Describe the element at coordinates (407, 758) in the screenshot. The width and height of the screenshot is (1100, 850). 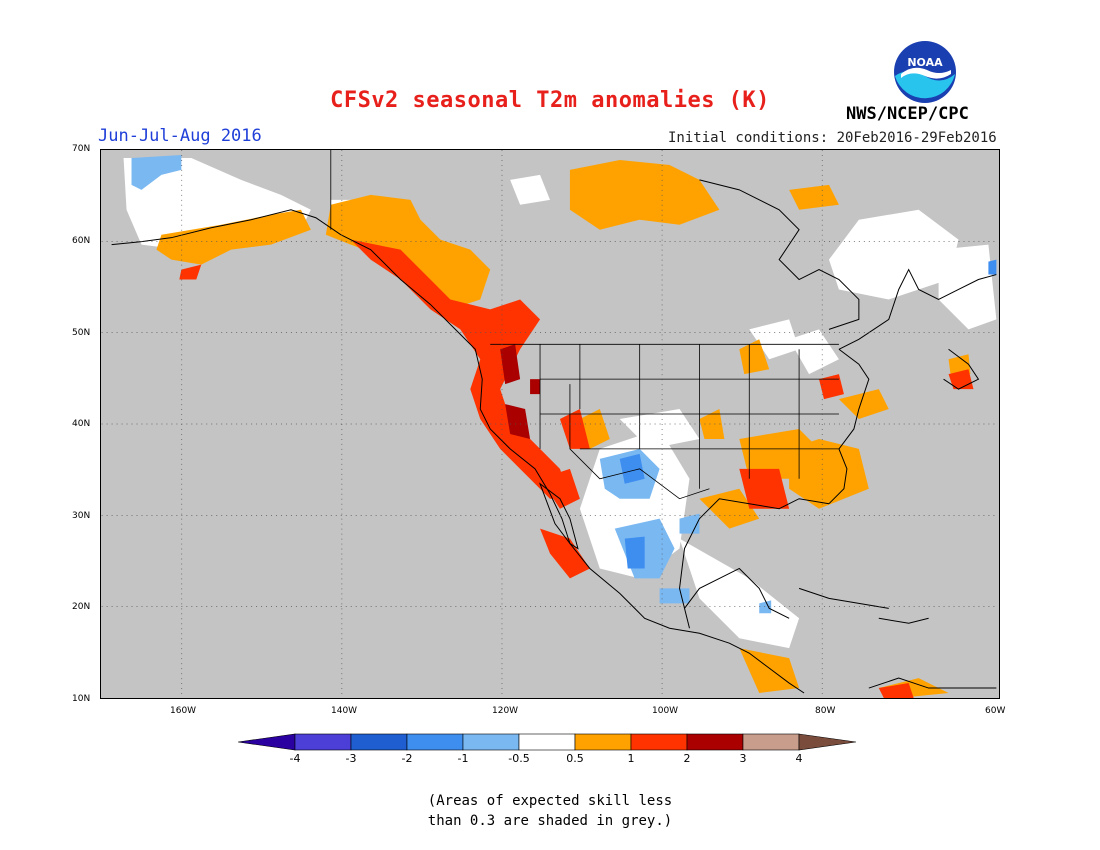
I see `colorbar-label: -2` at that location.